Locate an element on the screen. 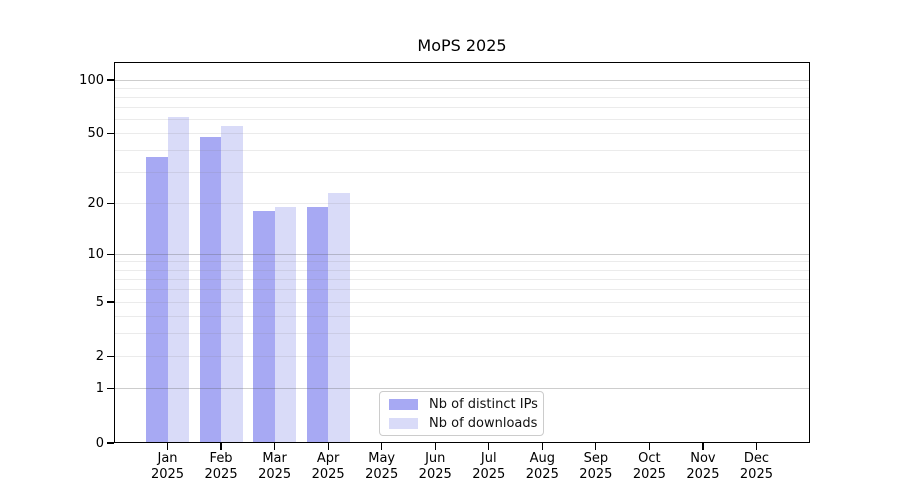  y-tick-label: 50 is located at coordinates (95, 134).